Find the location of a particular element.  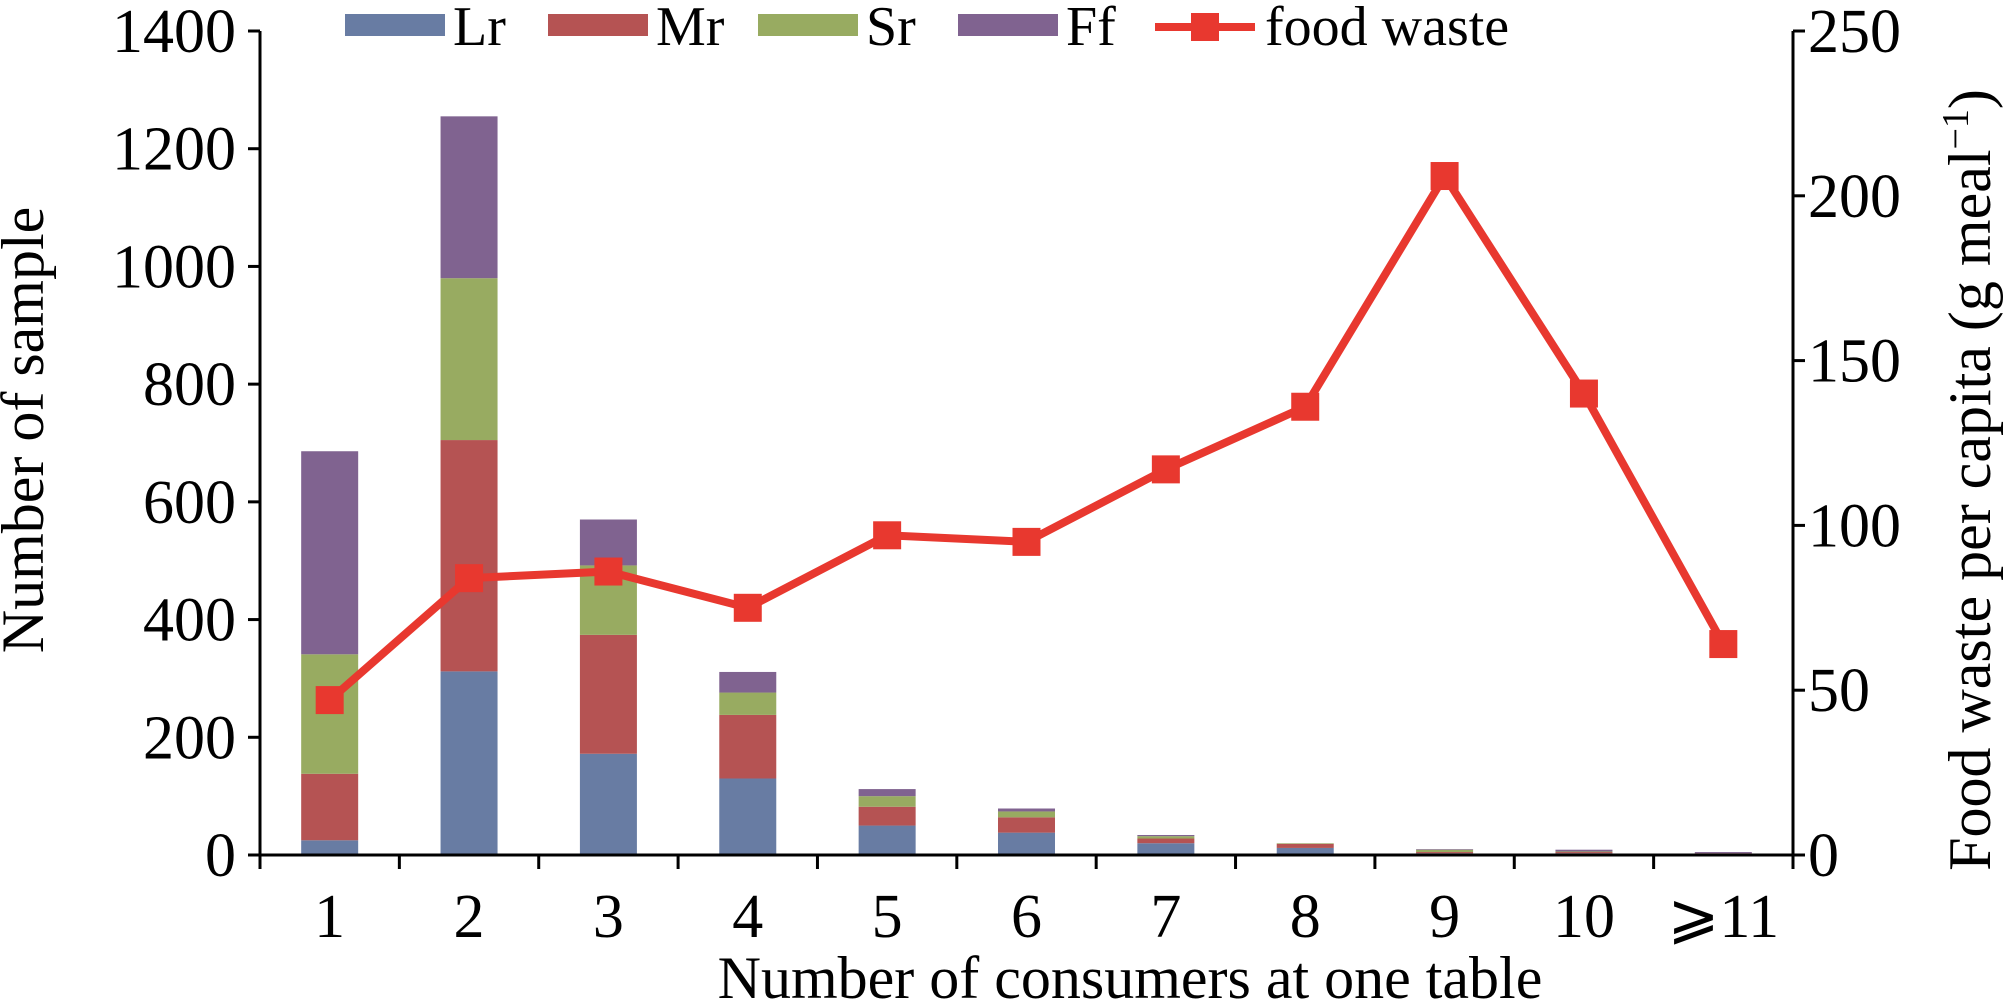

legend: Lr Mr Sr Ff food waste is located at coordinates (927, 29).